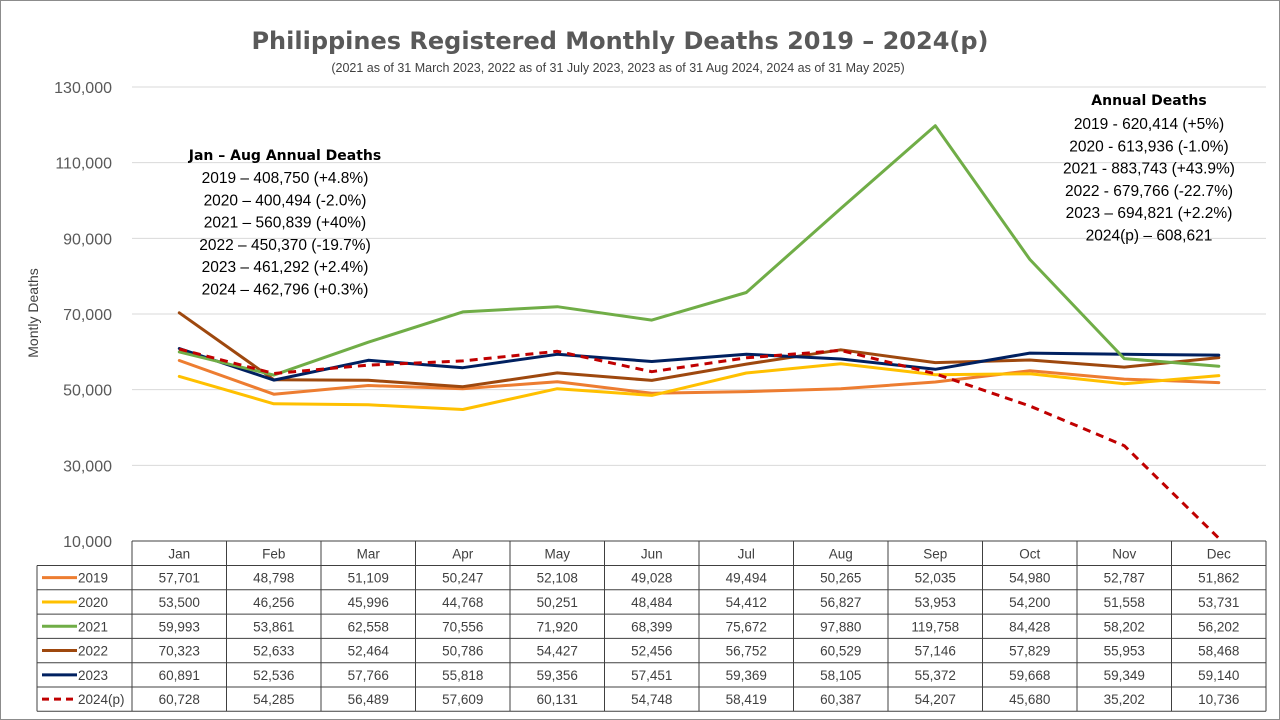 This screenshot has height=720, width=1280. Describe the element at coordinates (462, 626) in the screenshot. I see `table-cell: 70,556` at that location.